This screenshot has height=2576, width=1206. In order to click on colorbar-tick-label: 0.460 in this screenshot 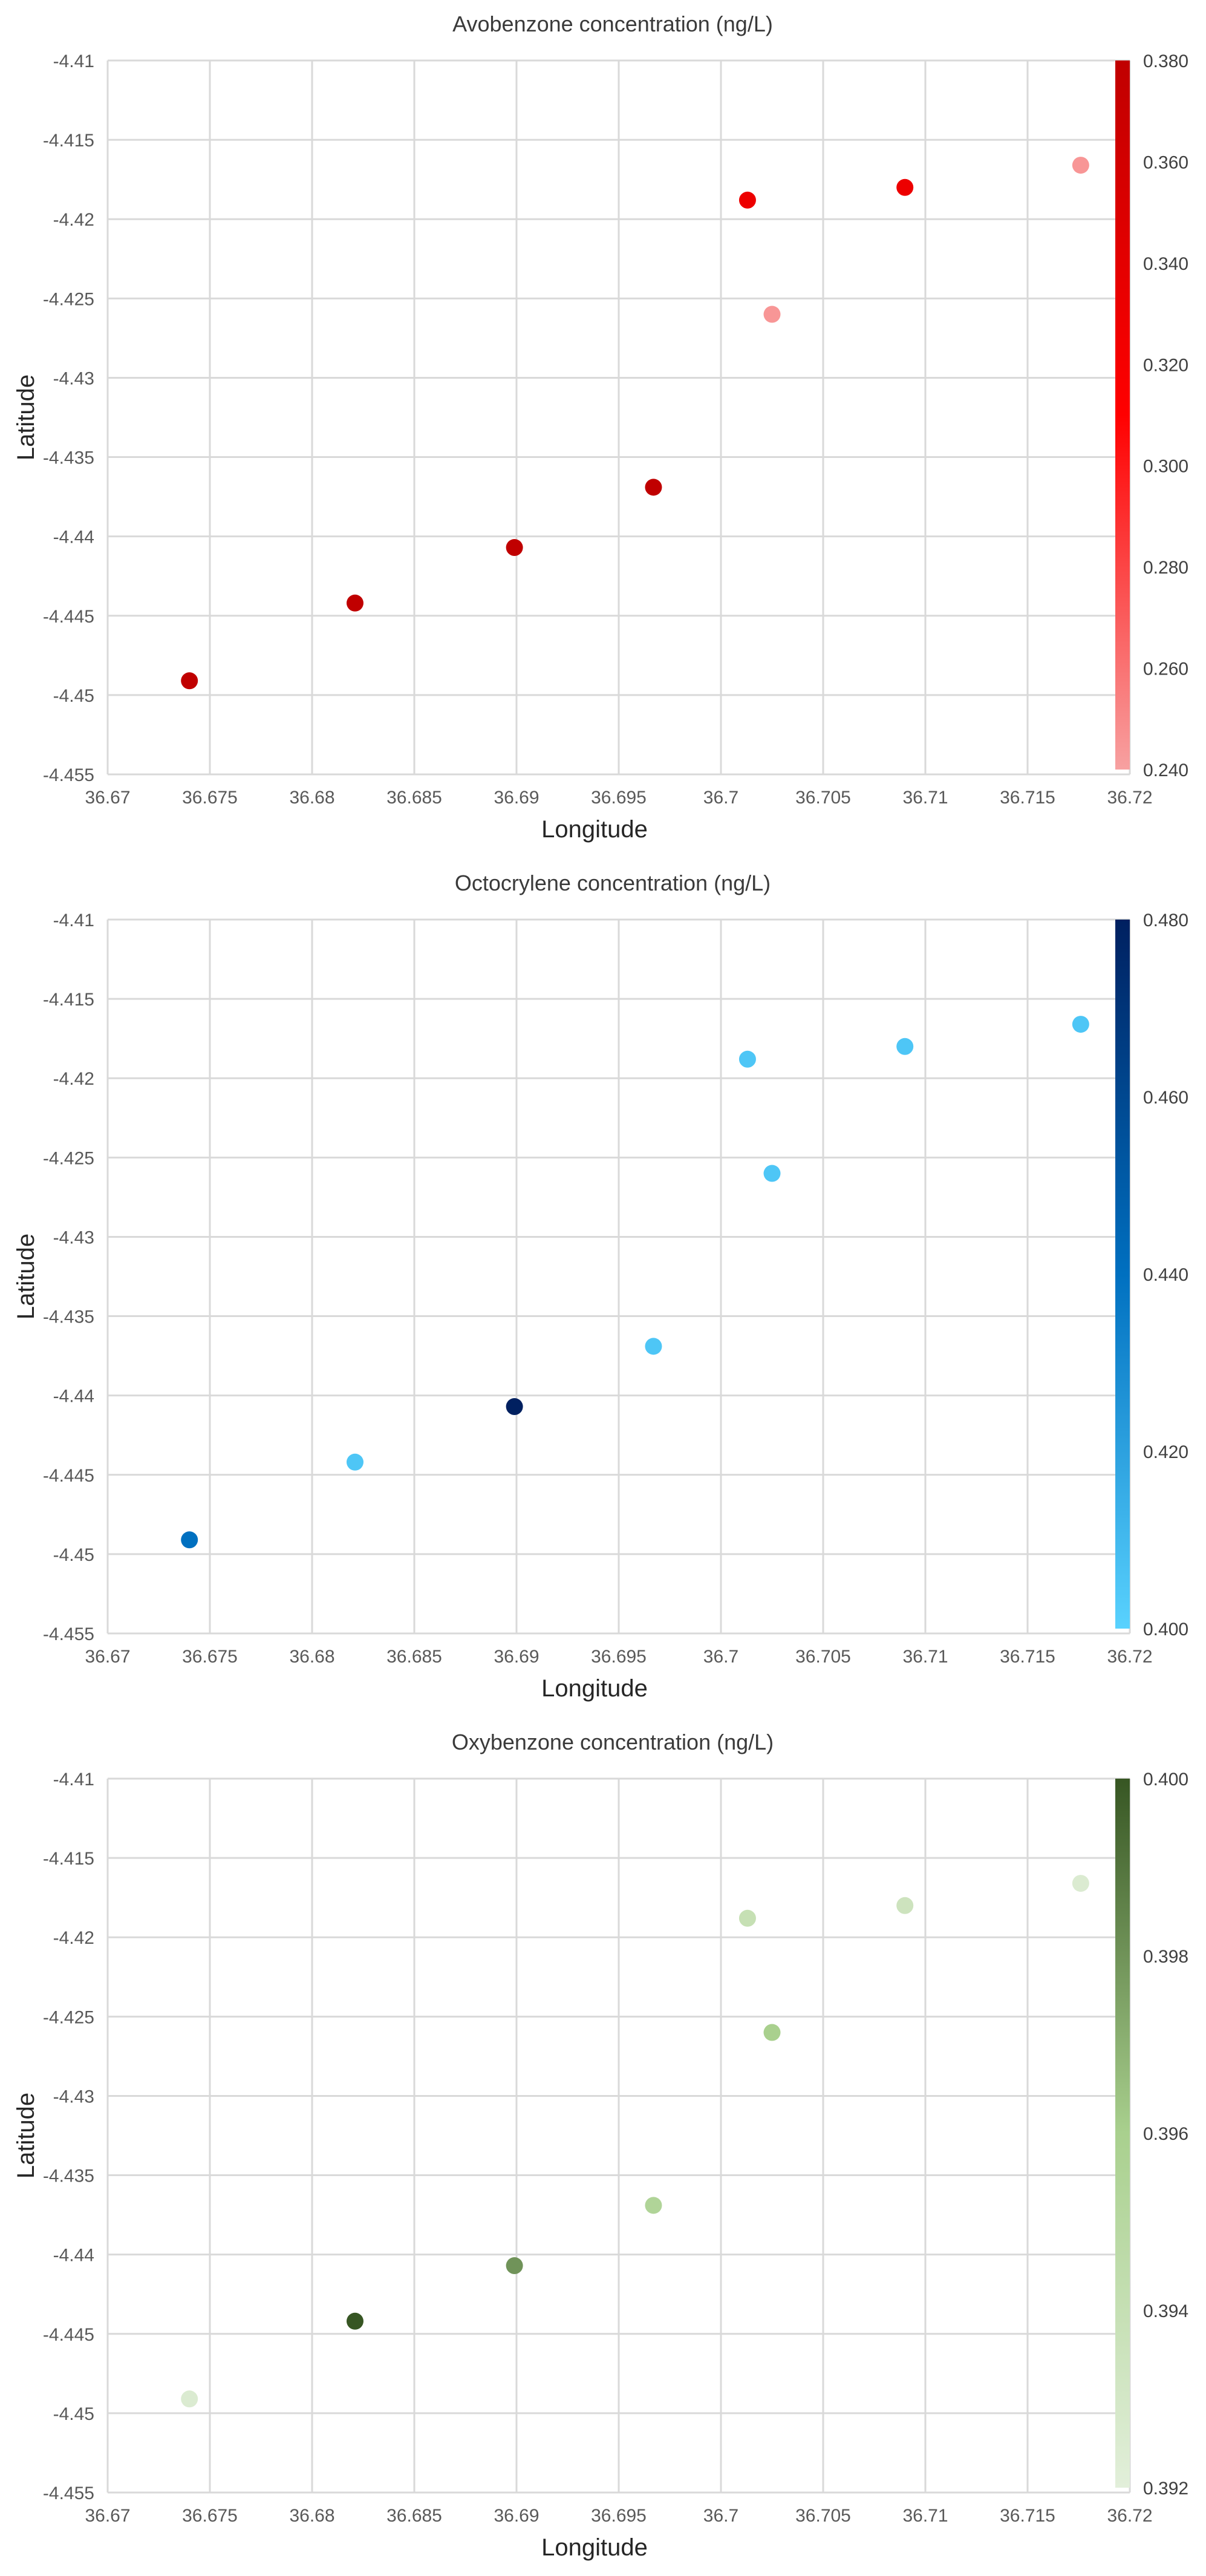, I will do `click(1165, 1098)`.